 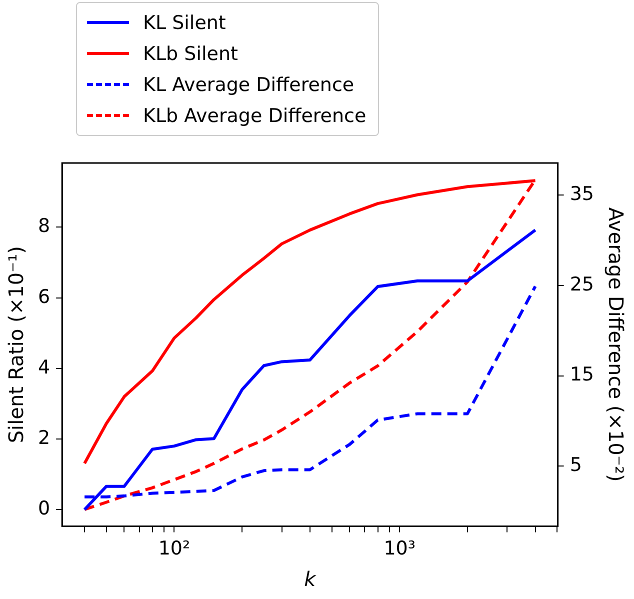 What do you see at coordinates (44, 509) in the screenshot?
I see `y-tick-label: 0` at bounding box center [44, 509].